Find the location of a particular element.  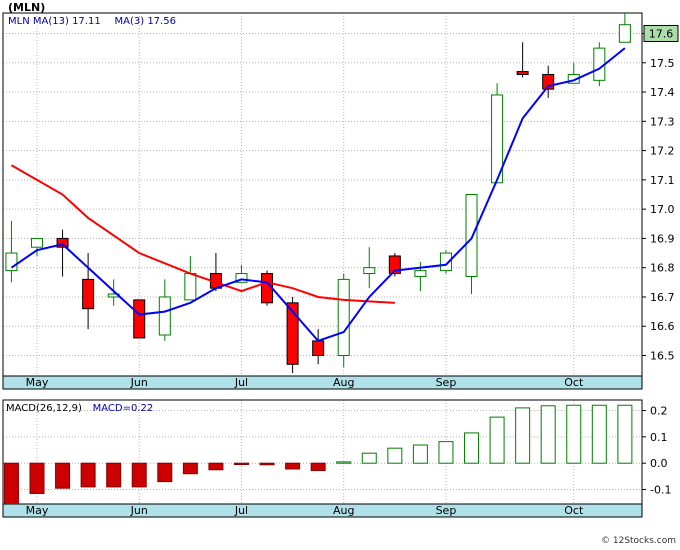

ticker-label: (MLN) is located at coordinates (26, 7).